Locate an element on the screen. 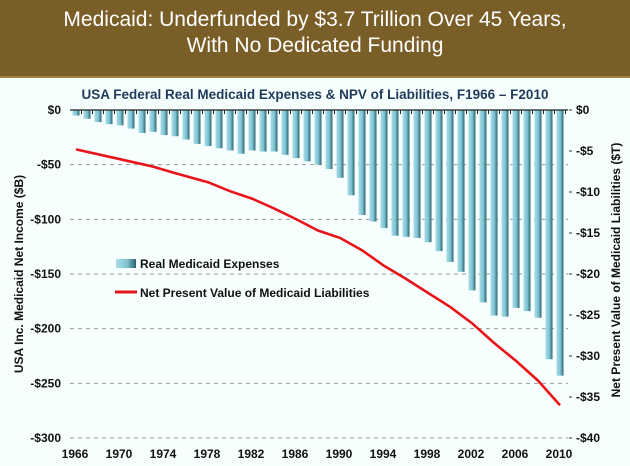 Image resolution: width=630 pixels, height=466 pixels. x-tick-label: 1982 is located at coordinates (251, 454).